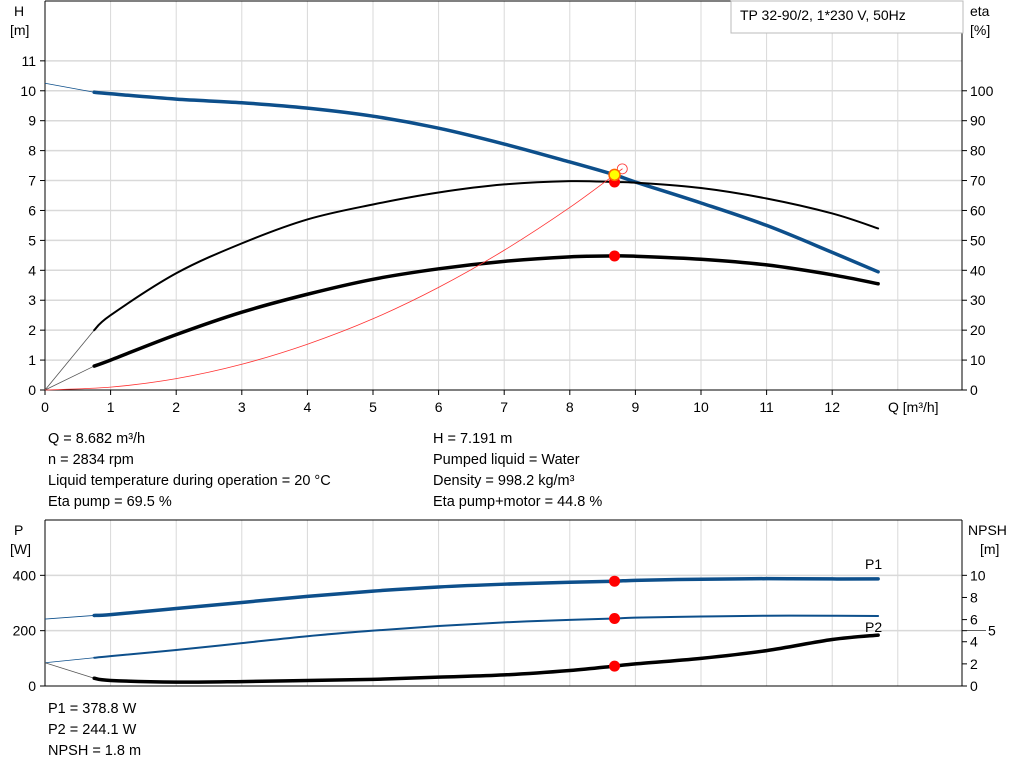 This screenshot has width=1024, height=781. What do you see at coordinates (518, 502) in the screenshot?
I see `info-eta-total: Eta pump+motor = 44.8 %` at bounding box center [518, 502].